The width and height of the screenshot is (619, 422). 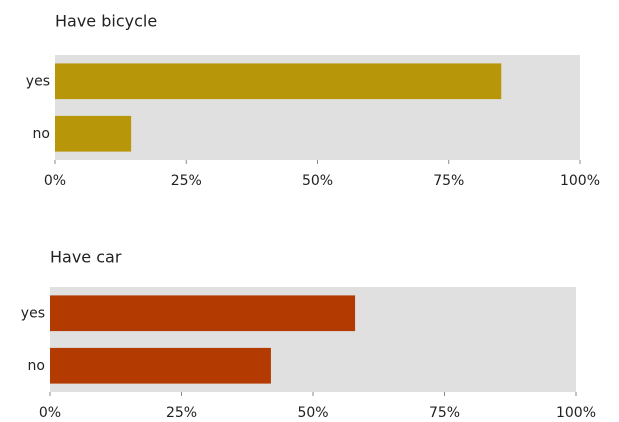 I want to click on chart-title: Have bicycle, so click(x=106, y=21).